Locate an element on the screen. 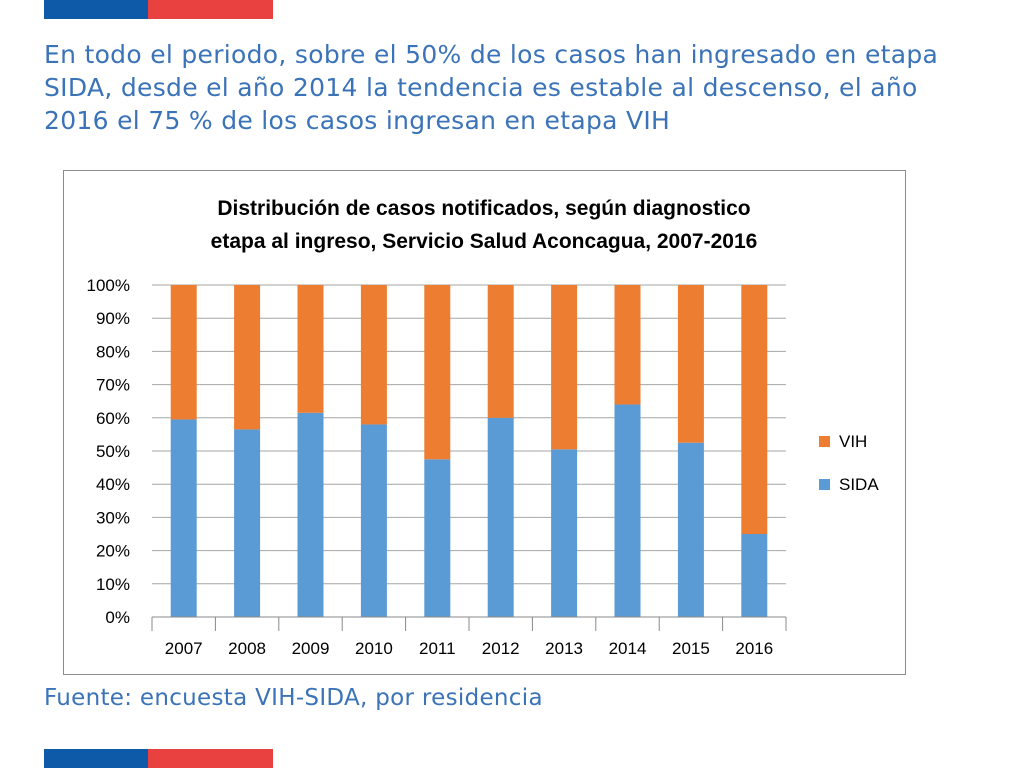 This screenshot has height=768, width=1024. y-tick-label: 10% is located at coordinates (113, 584).